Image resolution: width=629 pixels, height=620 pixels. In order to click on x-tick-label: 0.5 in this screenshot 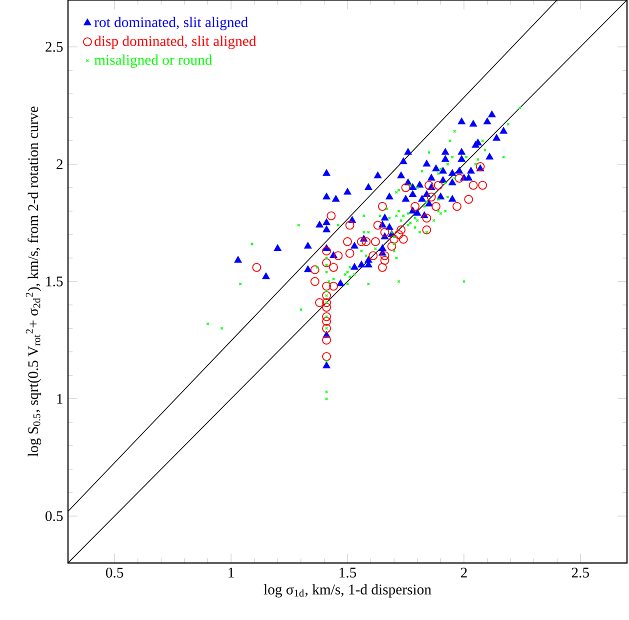, I will do `click(115, 573)`.